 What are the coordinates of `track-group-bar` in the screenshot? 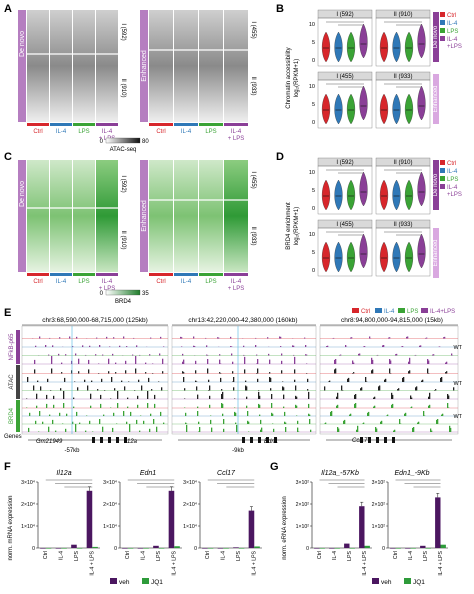 It's located at (18, 347).